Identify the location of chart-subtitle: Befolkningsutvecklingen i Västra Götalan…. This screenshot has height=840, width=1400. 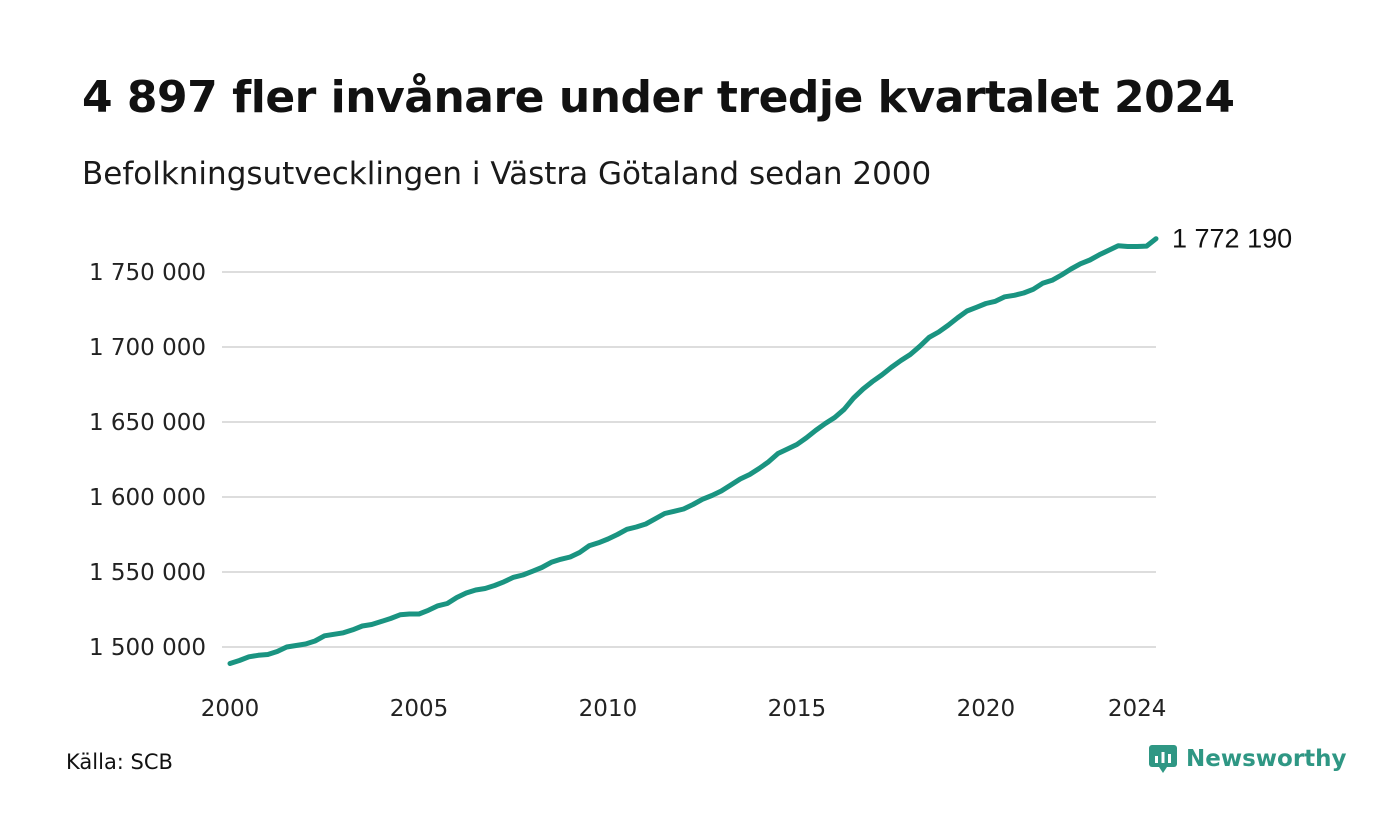
(507, 174).